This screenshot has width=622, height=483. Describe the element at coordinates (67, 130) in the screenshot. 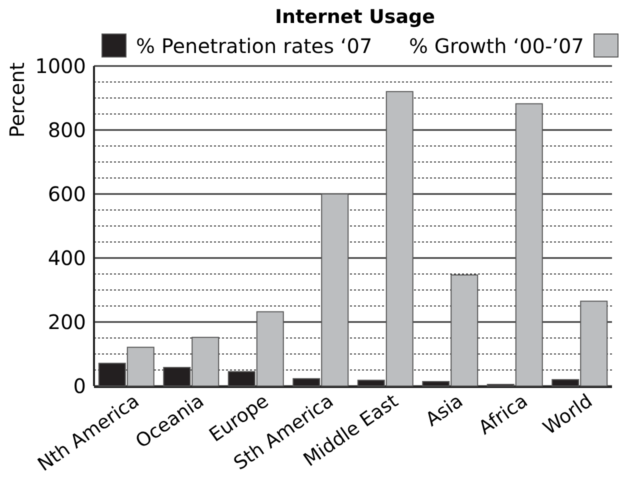

I see `y-tick-label: 800` at that location.